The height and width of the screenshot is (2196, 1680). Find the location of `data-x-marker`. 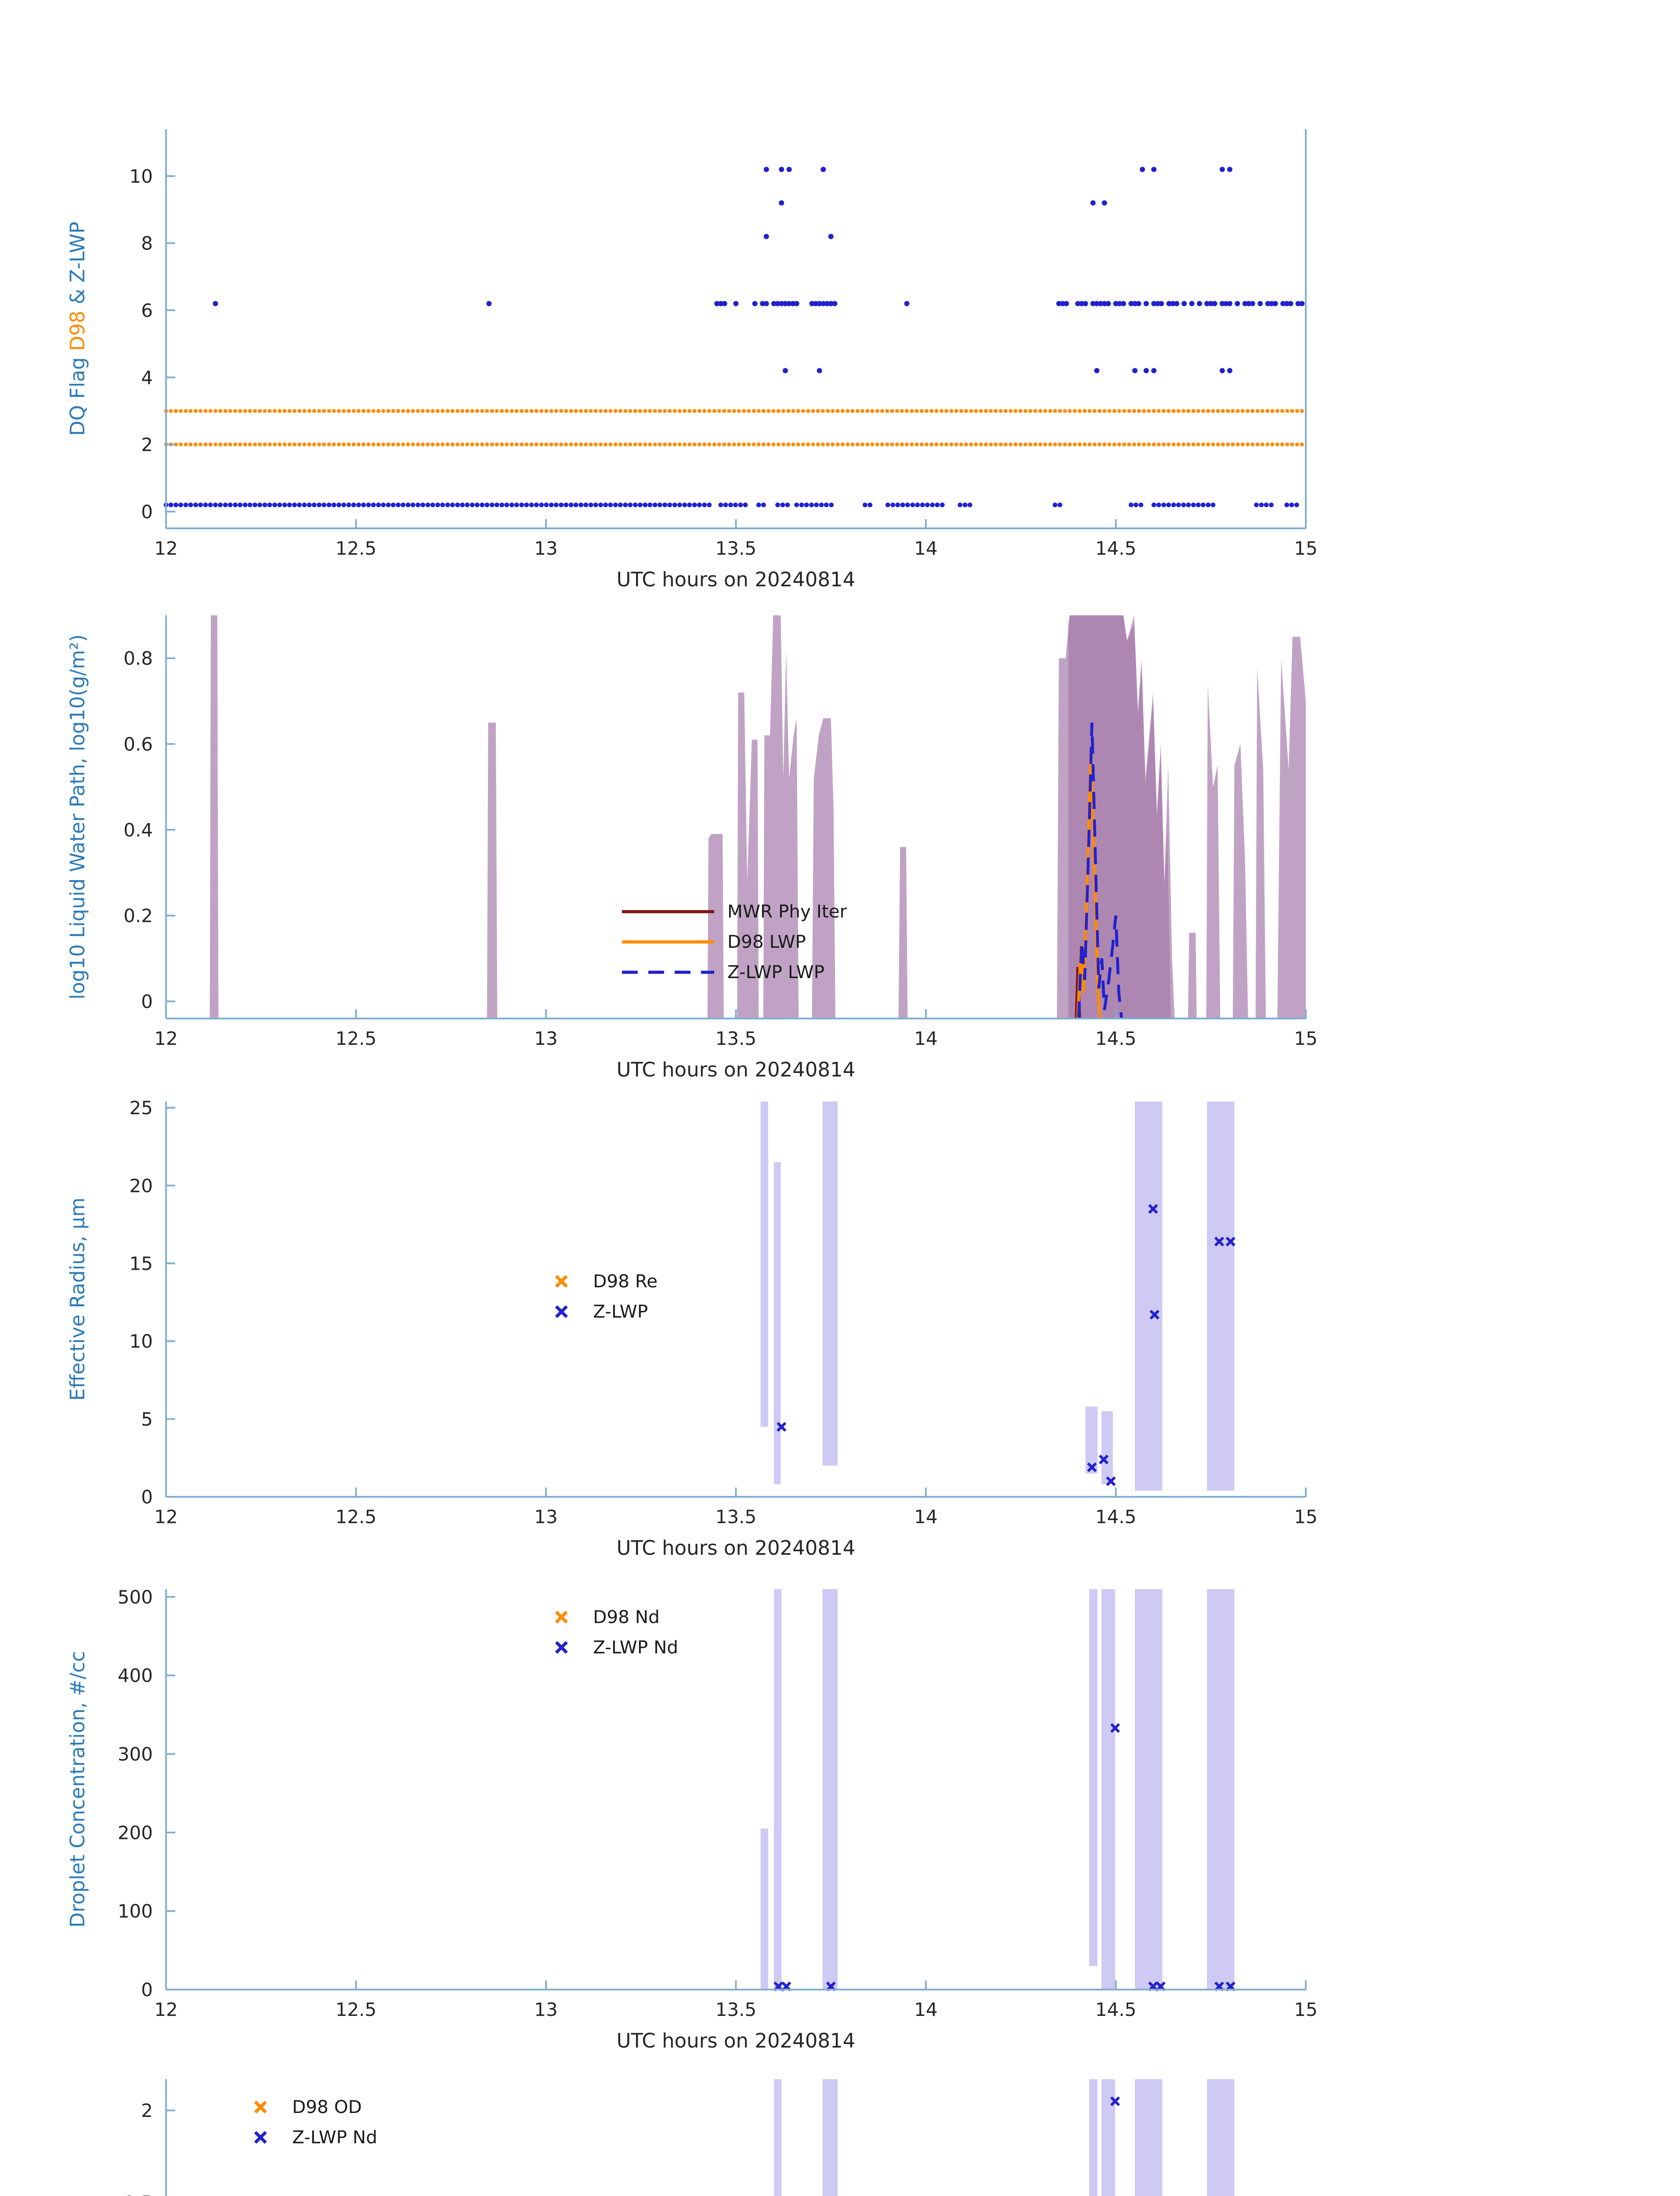

data-x-marker is located at coordinates (1111, 1481).